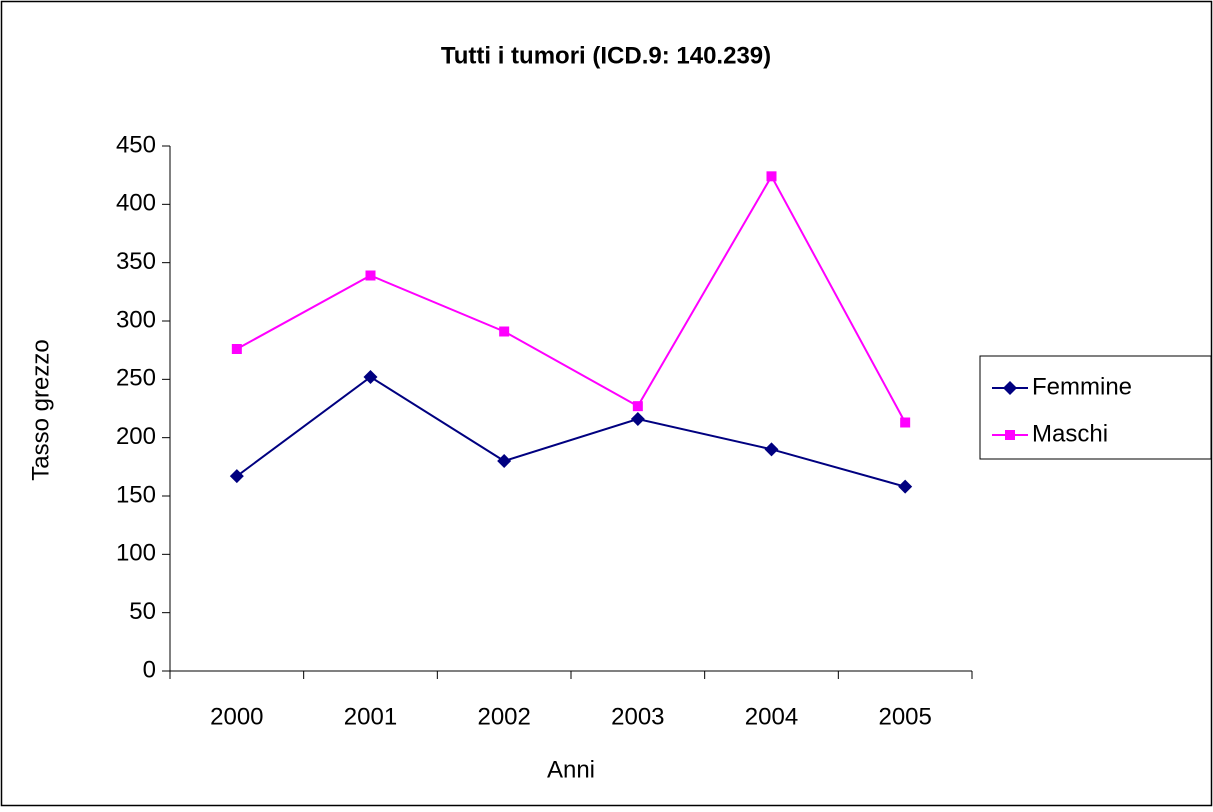  Describe the element at coordinates (771, 716) in the screenshot. I see `x-tick-label: 2004` at that location.